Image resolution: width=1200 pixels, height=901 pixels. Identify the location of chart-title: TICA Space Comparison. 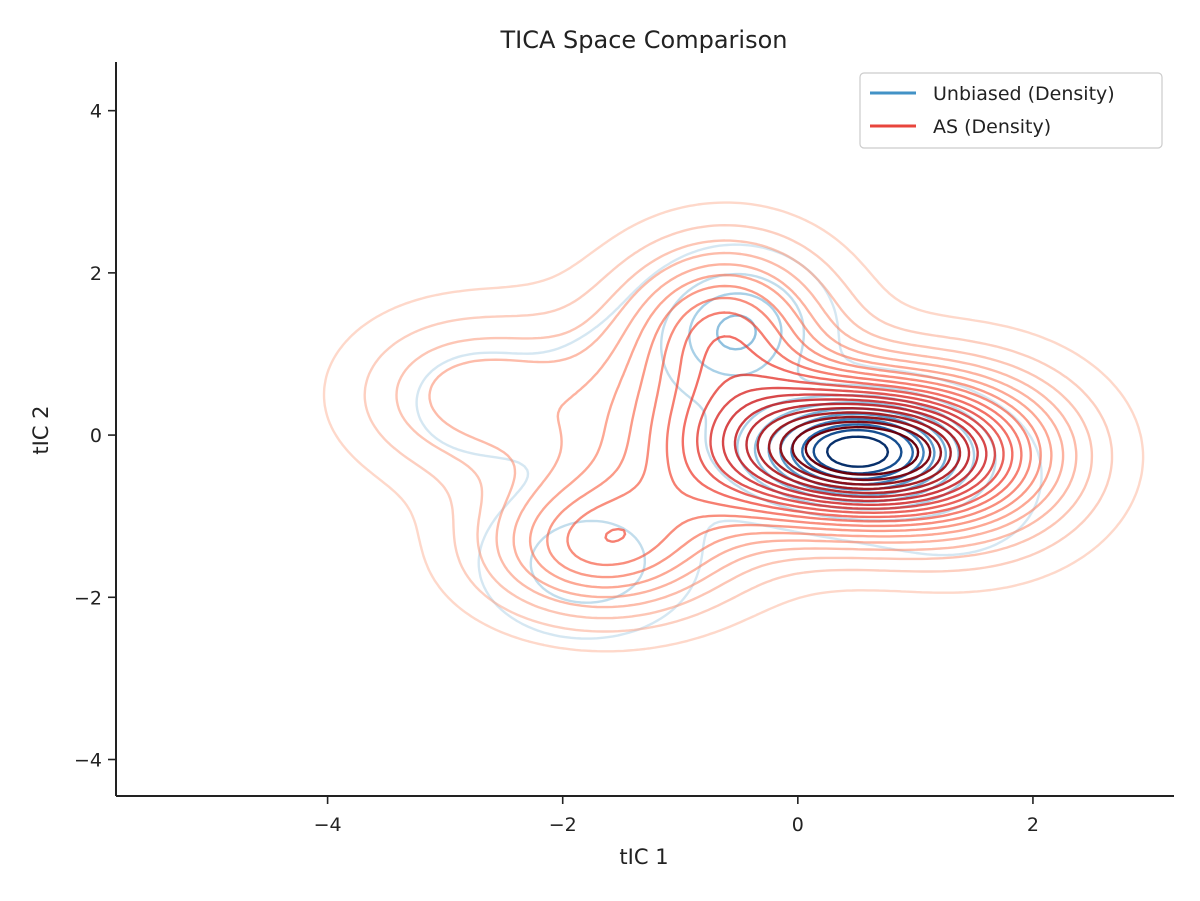
(643, 40).